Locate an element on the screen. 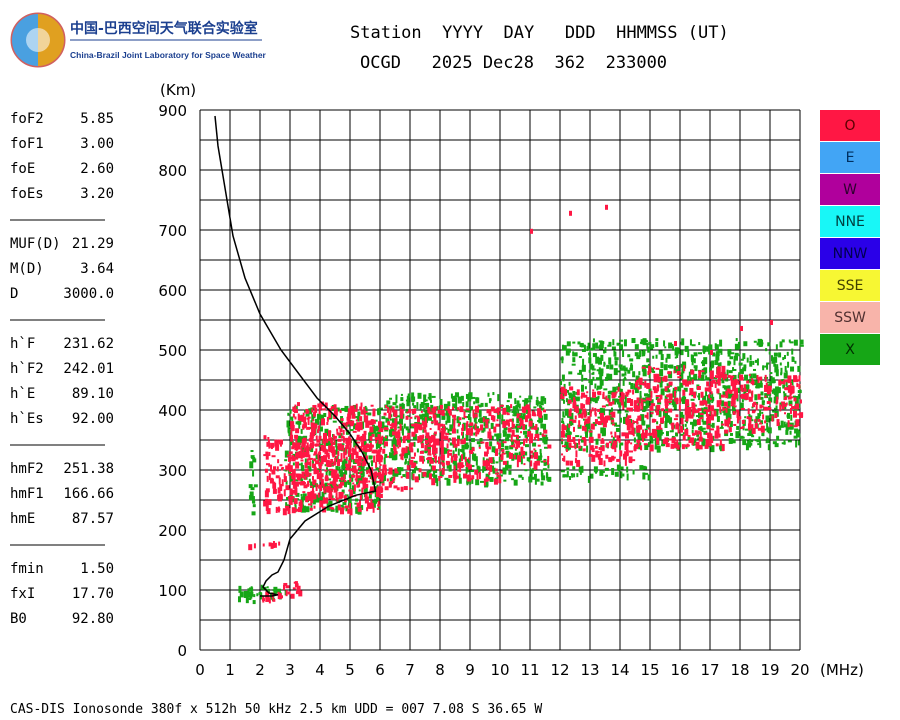  x-tick-label: 7 is located at coordinates (410, 670).